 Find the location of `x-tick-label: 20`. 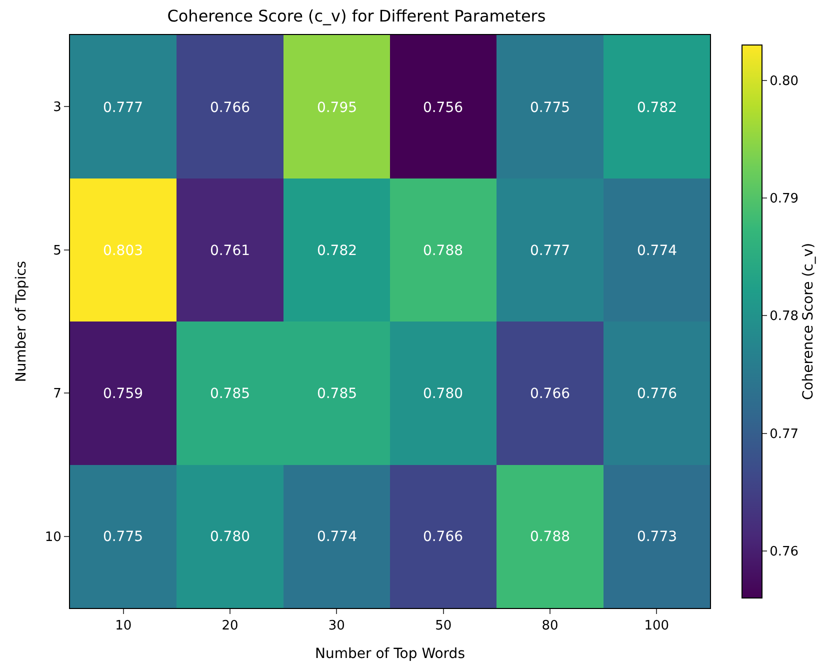

x-tick-label: 20 is located at coordinates (230, 626).